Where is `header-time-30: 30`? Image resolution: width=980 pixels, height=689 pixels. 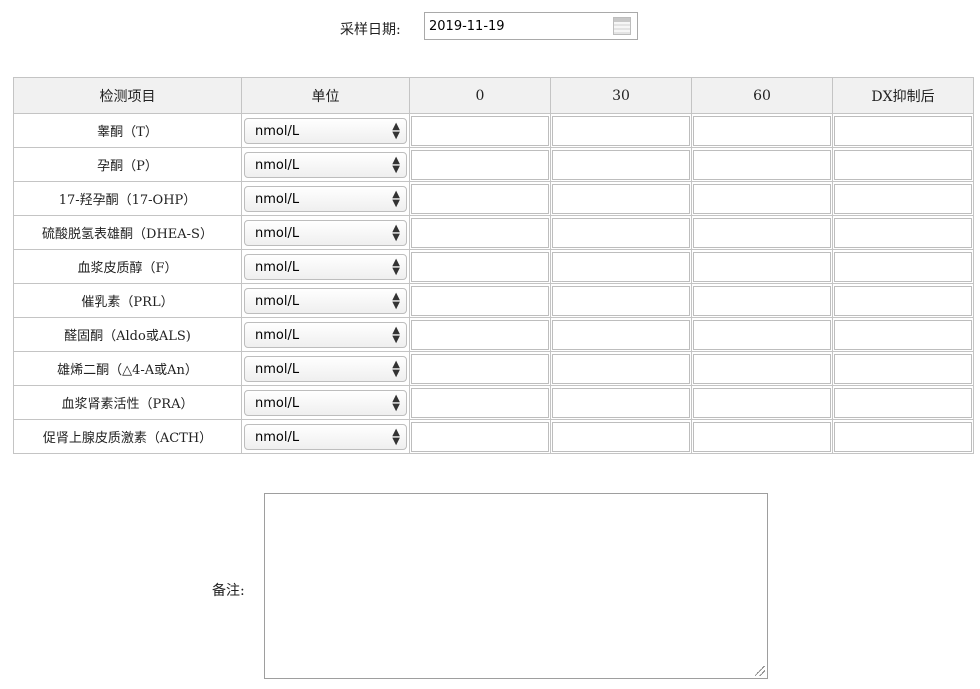
header-time-30: 30 is located at coordinates (621, 95).